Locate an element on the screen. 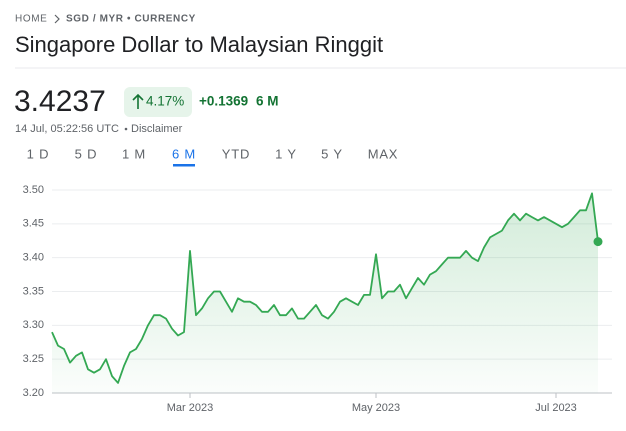  y-tick-label: 3.50 is located at coordinates (33, 190).